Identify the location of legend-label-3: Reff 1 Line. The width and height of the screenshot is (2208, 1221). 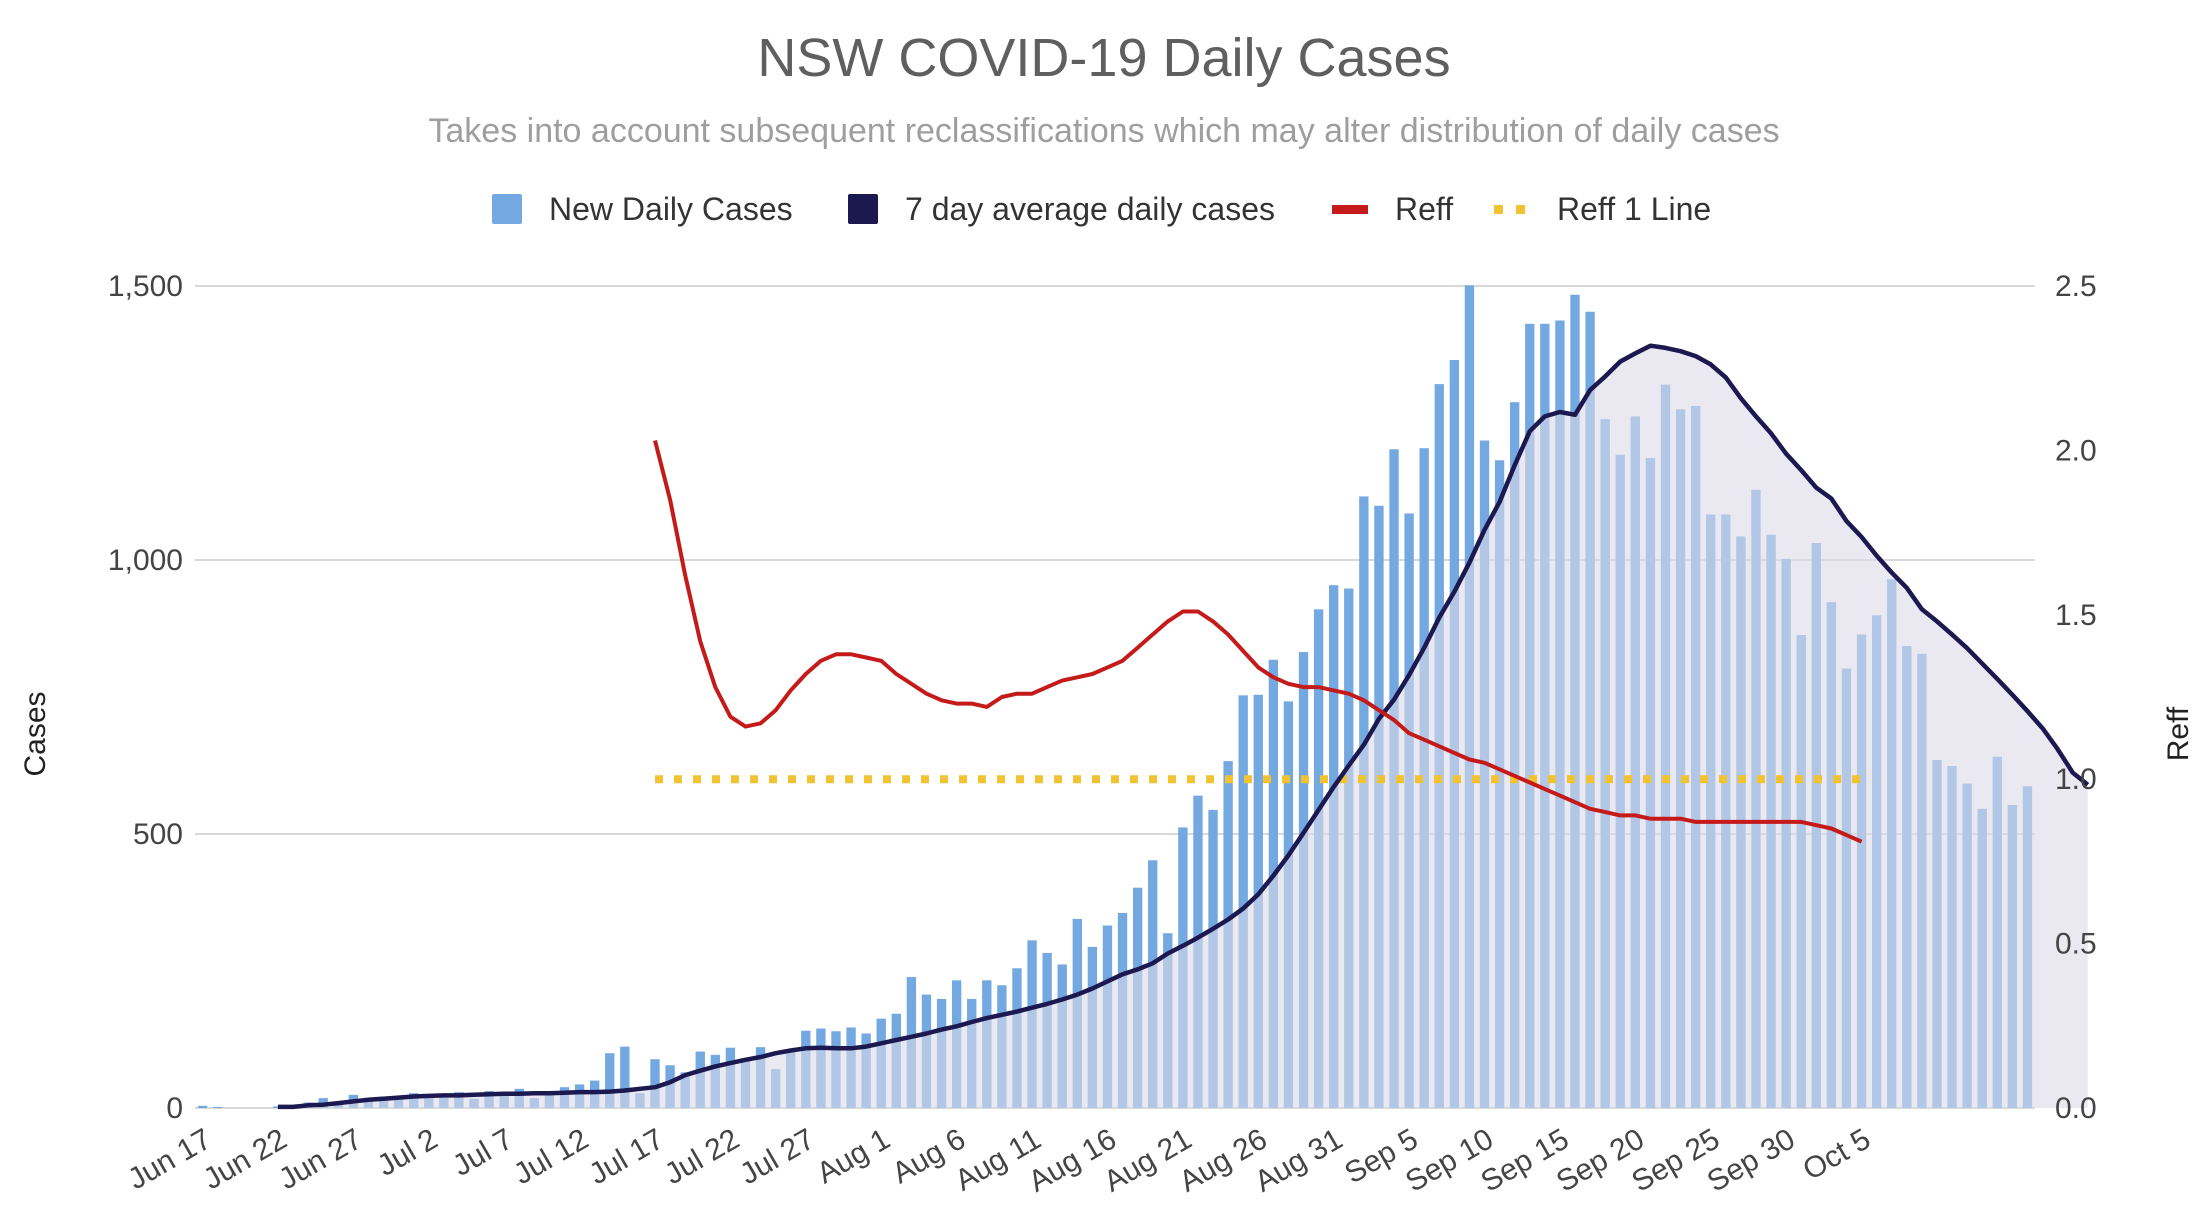
(1634, 209).